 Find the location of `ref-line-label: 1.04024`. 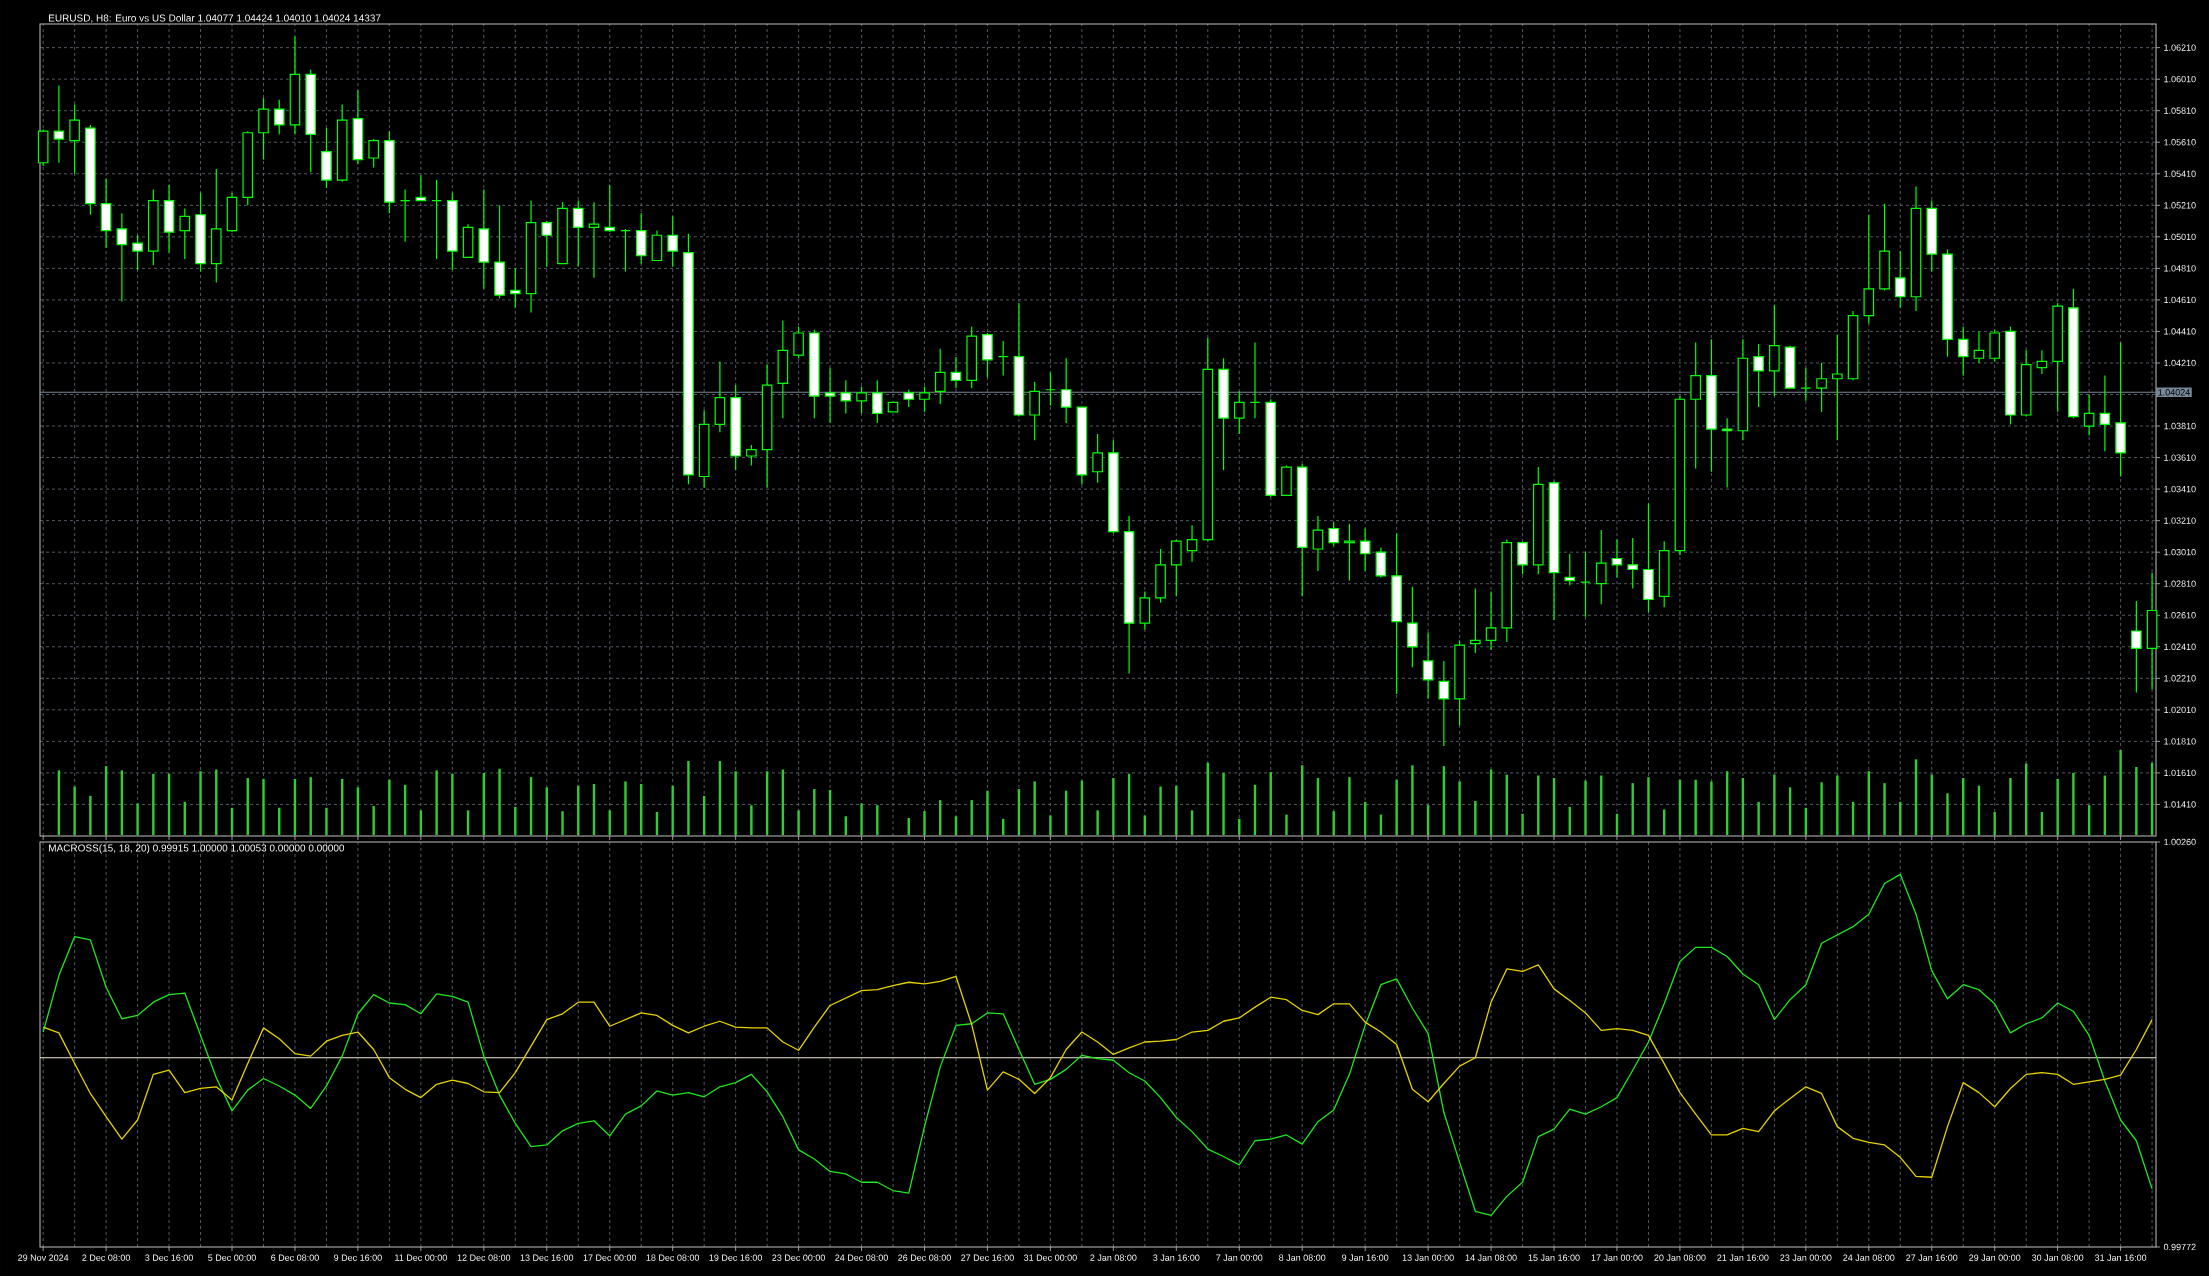

ref-line-label: 1.04024 is located at coordinates (2174, 392).